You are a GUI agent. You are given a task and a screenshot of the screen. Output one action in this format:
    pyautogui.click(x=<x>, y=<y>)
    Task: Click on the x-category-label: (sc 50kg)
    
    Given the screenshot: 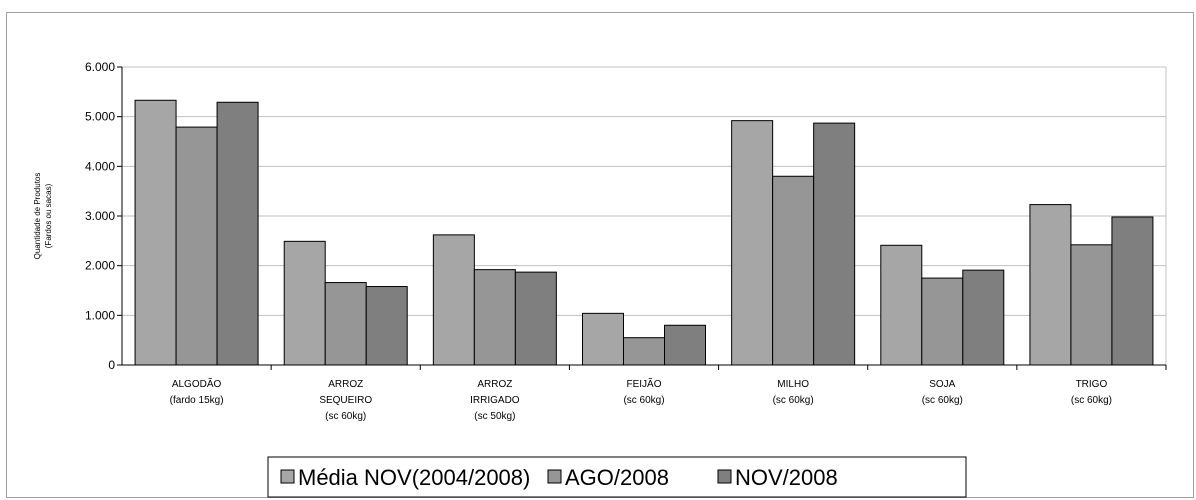 What is the action you would take?
    pyautogui.click(x=494, y=416)
    